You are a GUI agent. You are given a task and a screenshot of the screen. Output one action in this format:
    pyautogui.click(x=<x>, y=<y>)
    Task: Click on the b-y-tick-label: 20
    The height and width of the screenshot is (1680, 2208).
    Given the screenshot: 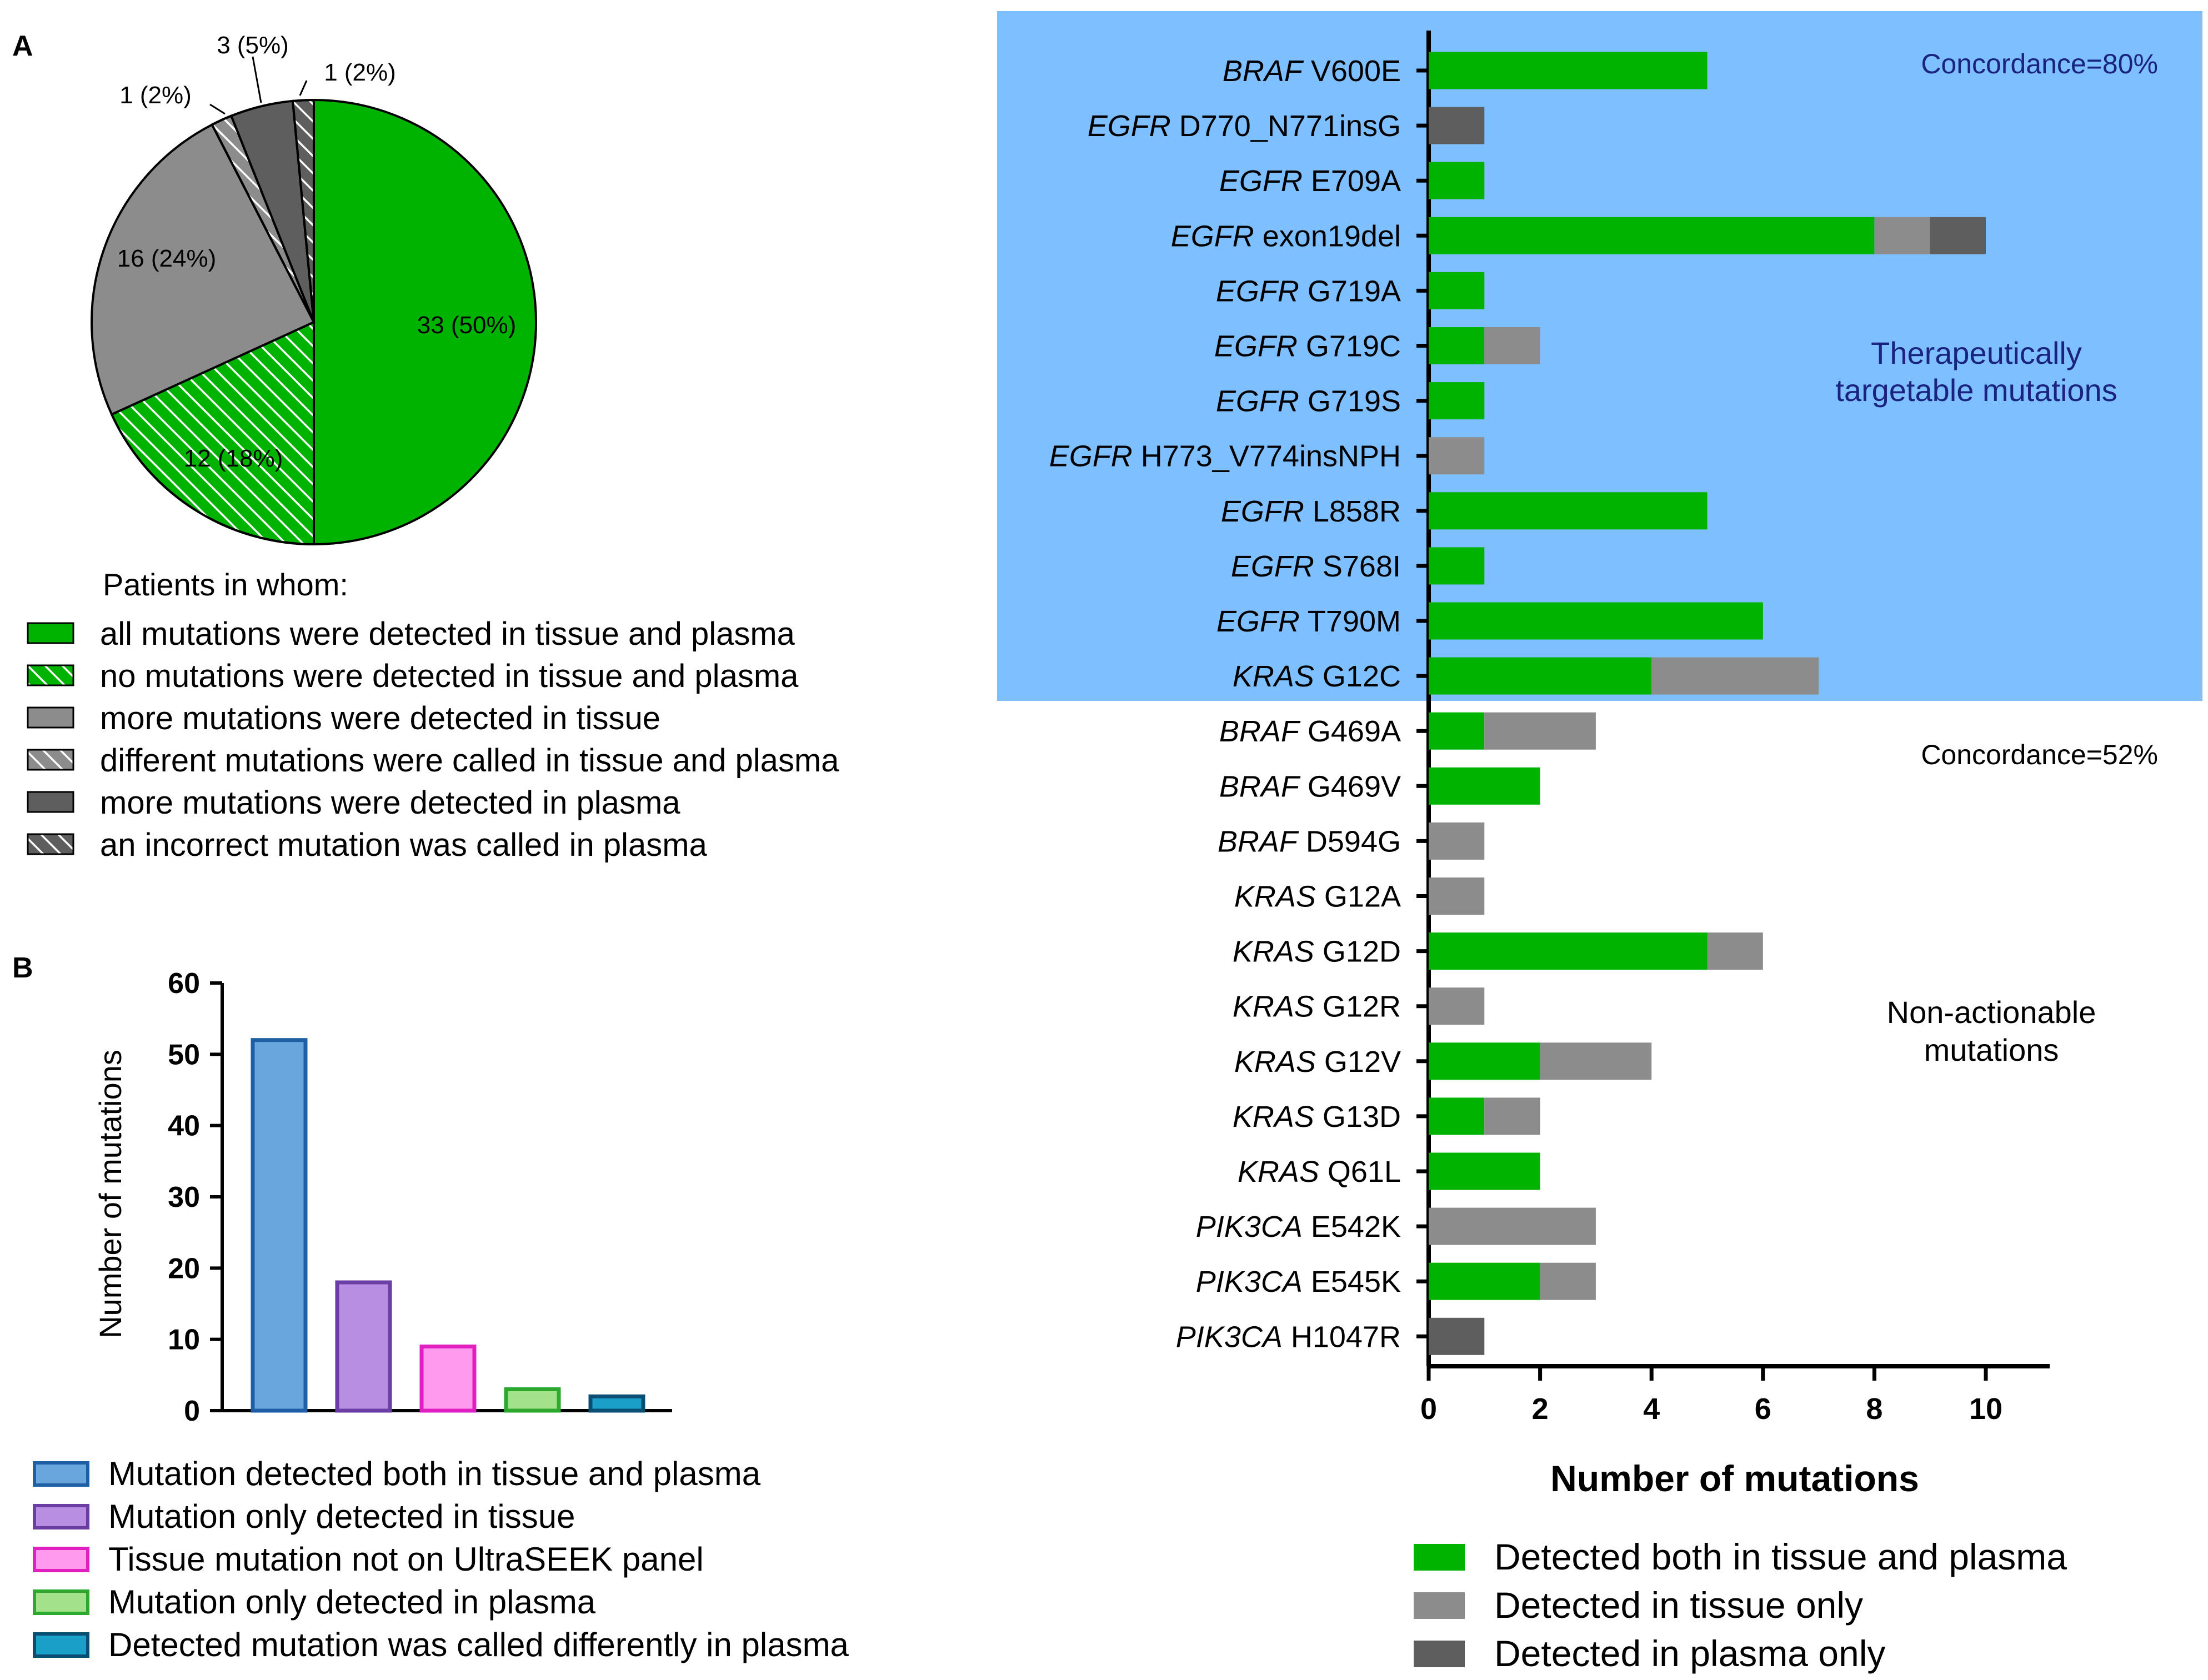 What is the action you would take?
    pyautogui.click(x=184, y=1268)
    